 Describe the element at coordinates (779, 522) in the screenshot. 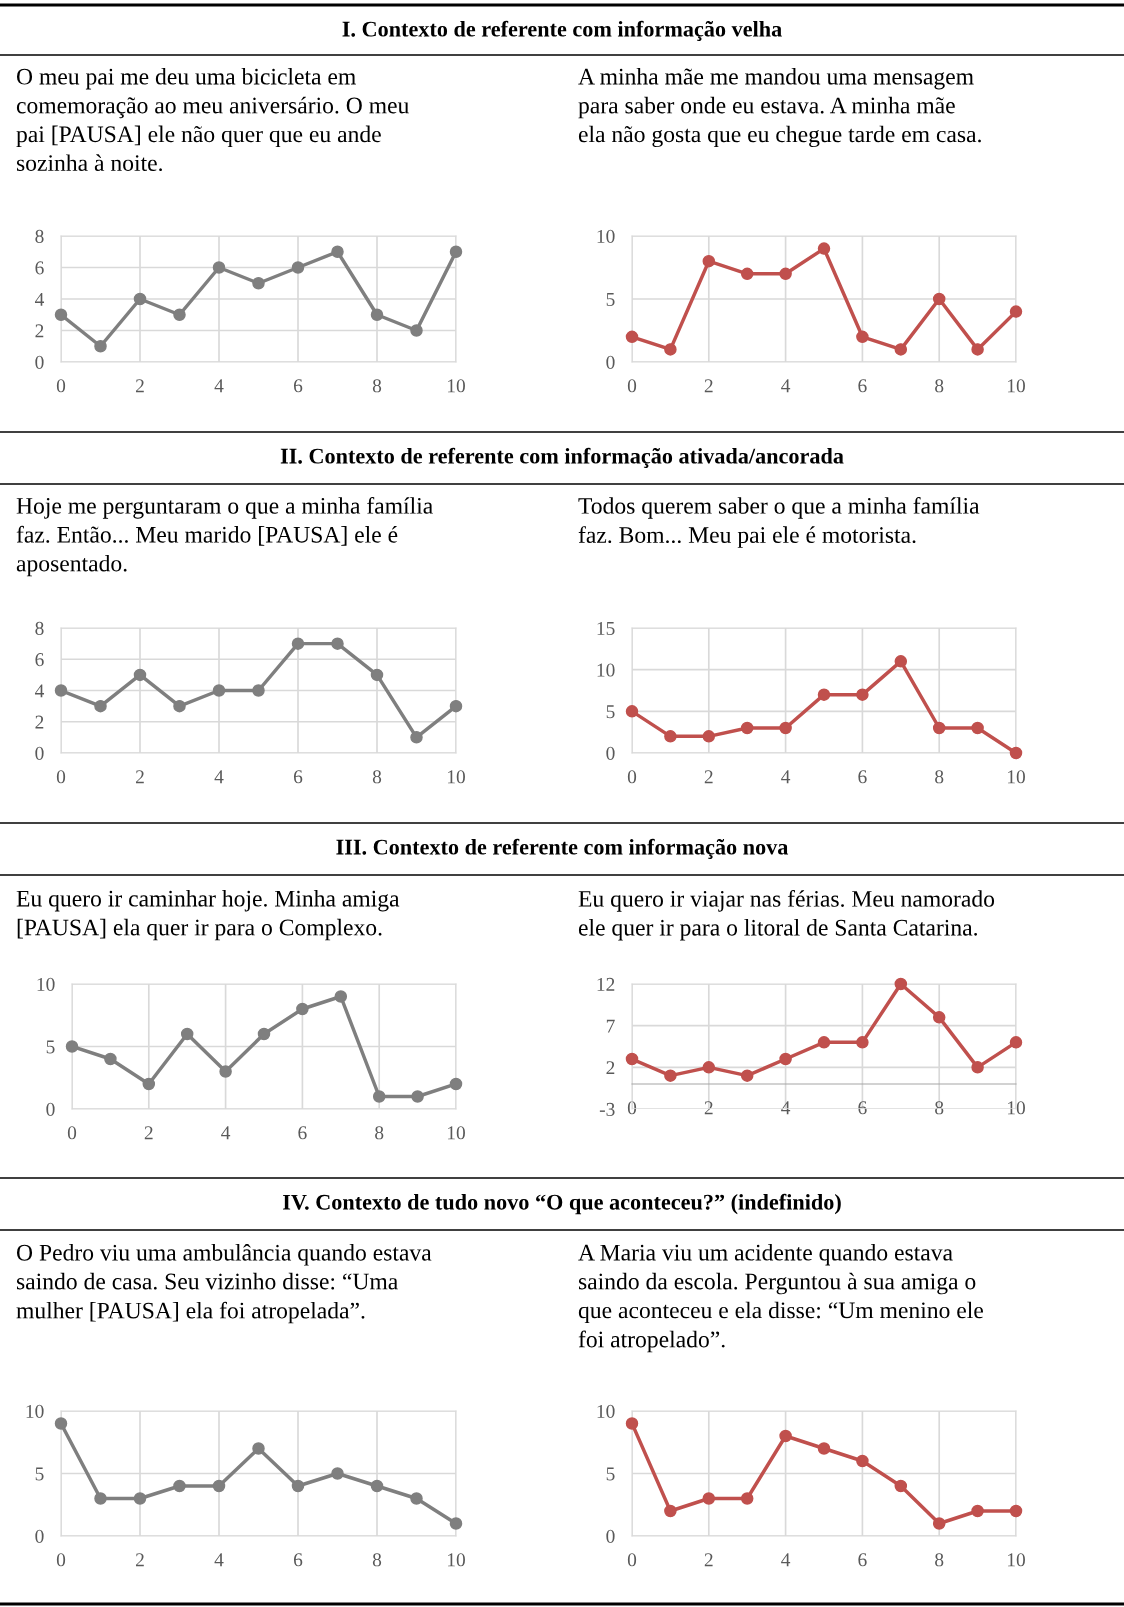

I see `chart-title: Todos querem saber o que a minha família faz. Bom... Meu pai ele é motorista.` at that location.